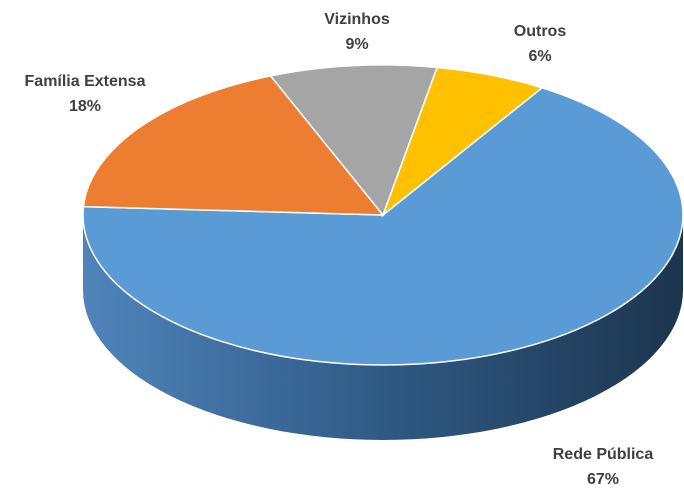 Image resolution: width=684 pixels, height=490 pixels. What do you see at coordinates (539, 56) in the screenshot?
I see `slice-value-label: 6%` at bounding box center [539, 56].